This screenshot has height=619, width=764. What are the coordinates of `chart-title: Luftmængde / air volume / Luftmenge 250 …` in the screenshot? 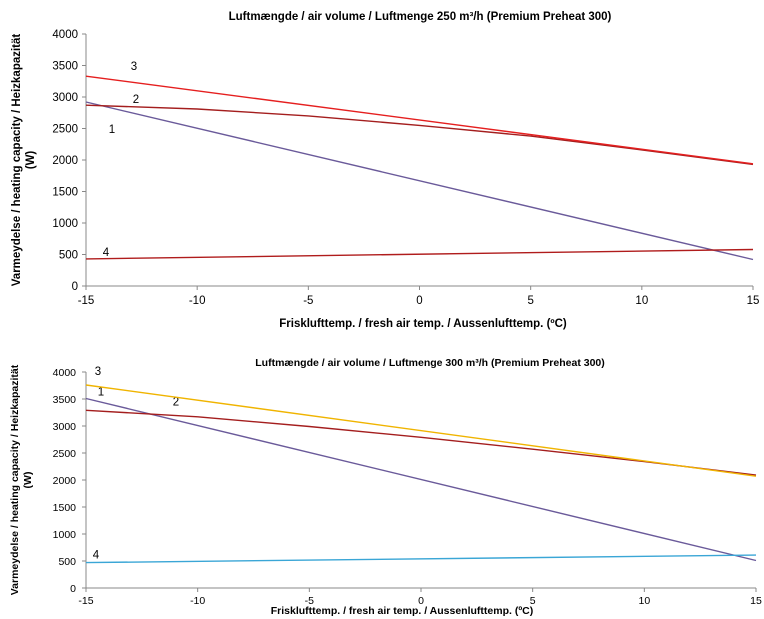 It's located at (420, 17).